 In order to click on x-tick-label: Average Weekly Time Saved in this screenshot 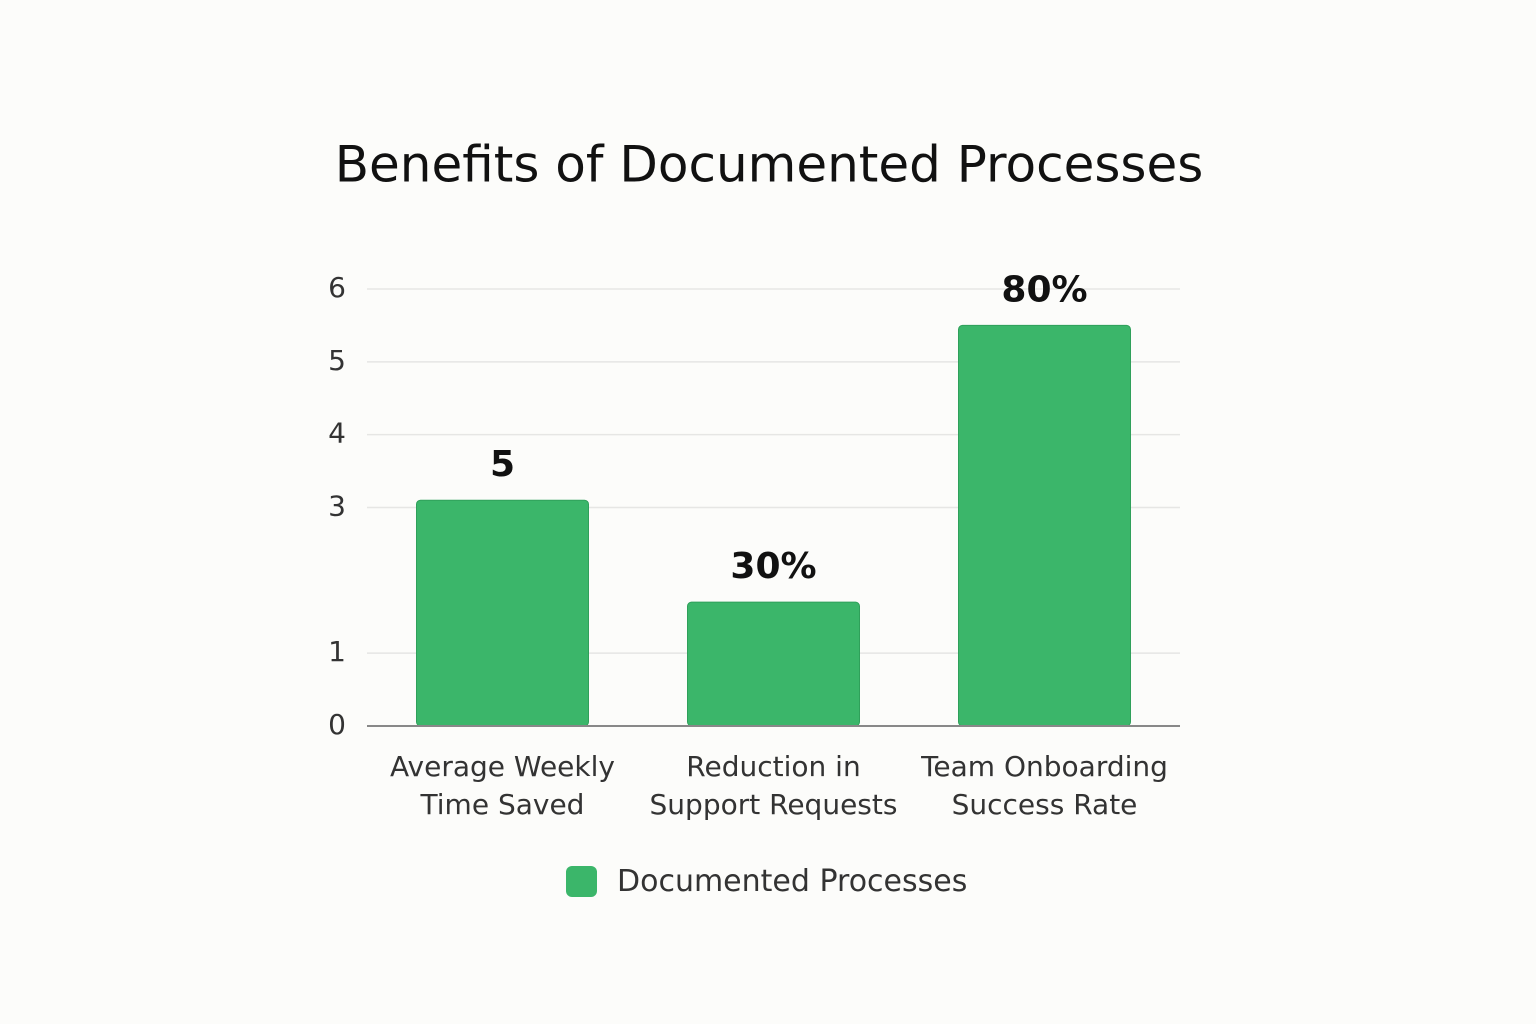, I will do `click(502, 785)`.